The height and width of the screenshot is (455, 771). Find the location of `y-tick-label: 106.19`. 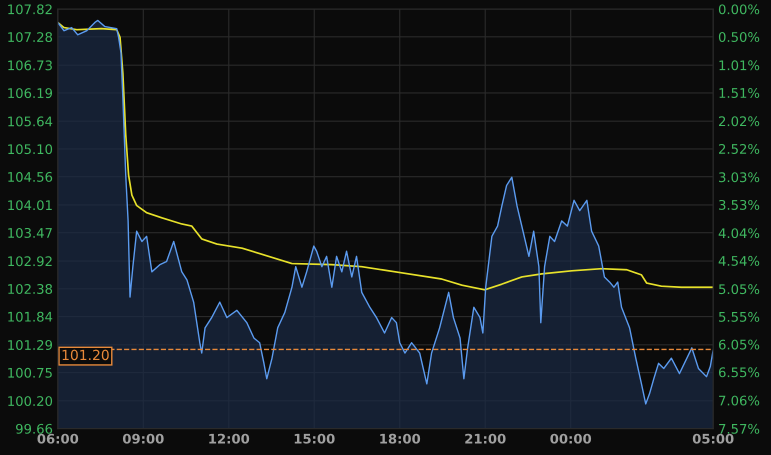

y-tick-label: 106.19 is located at coordinates (30, 93).